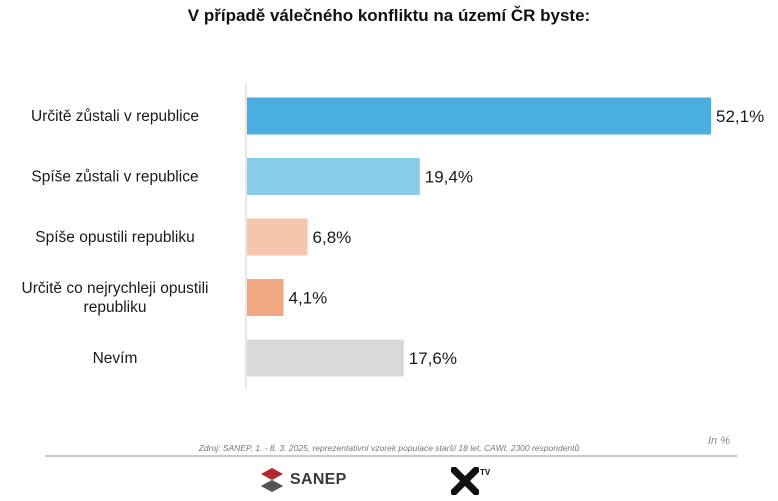  What do you see at coordinates (740, 116) in the screenshot?
I see `value-label-0: 52,1%` at bounding box center [740, 116].